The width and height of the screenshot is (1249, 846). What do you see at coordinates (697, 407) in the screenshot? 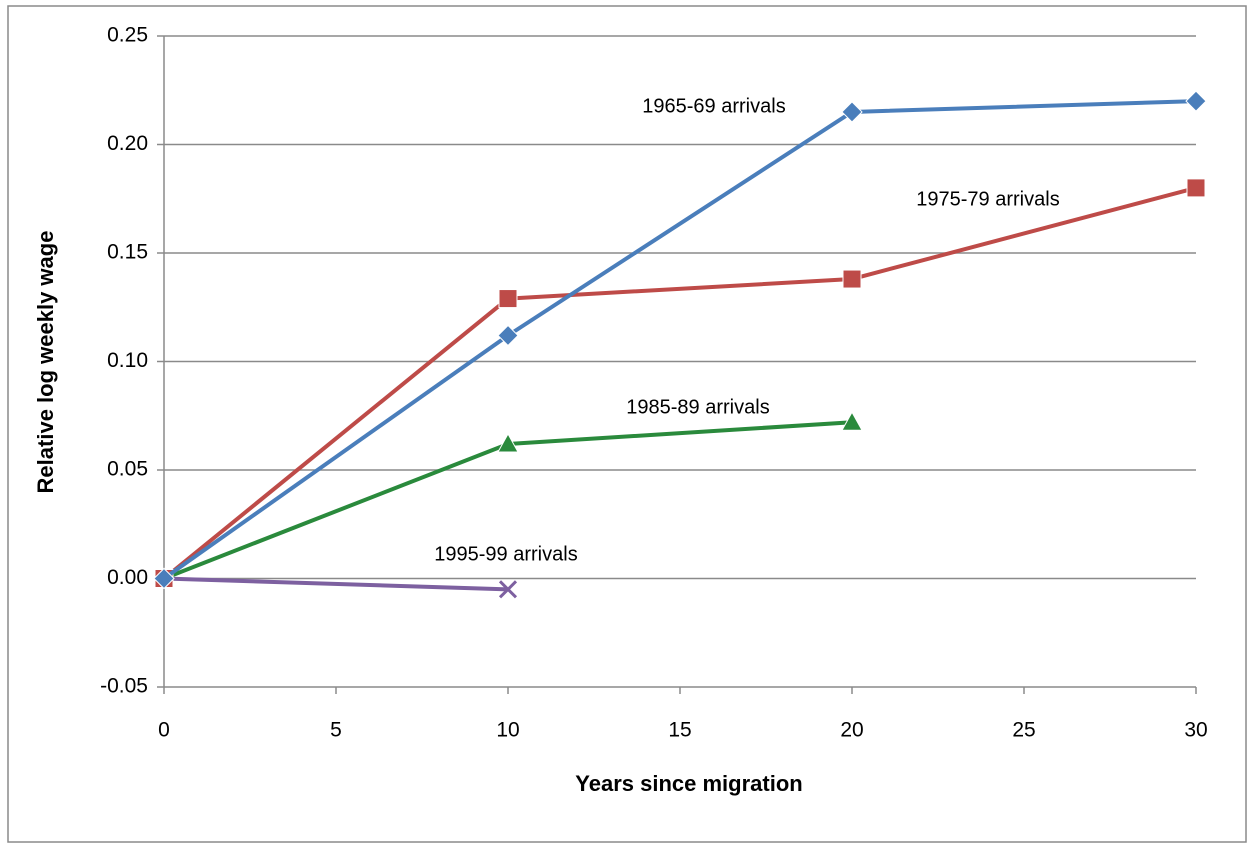
I see `series-annotation: 1985-89 arrivals` at bounding box center [697, 407].